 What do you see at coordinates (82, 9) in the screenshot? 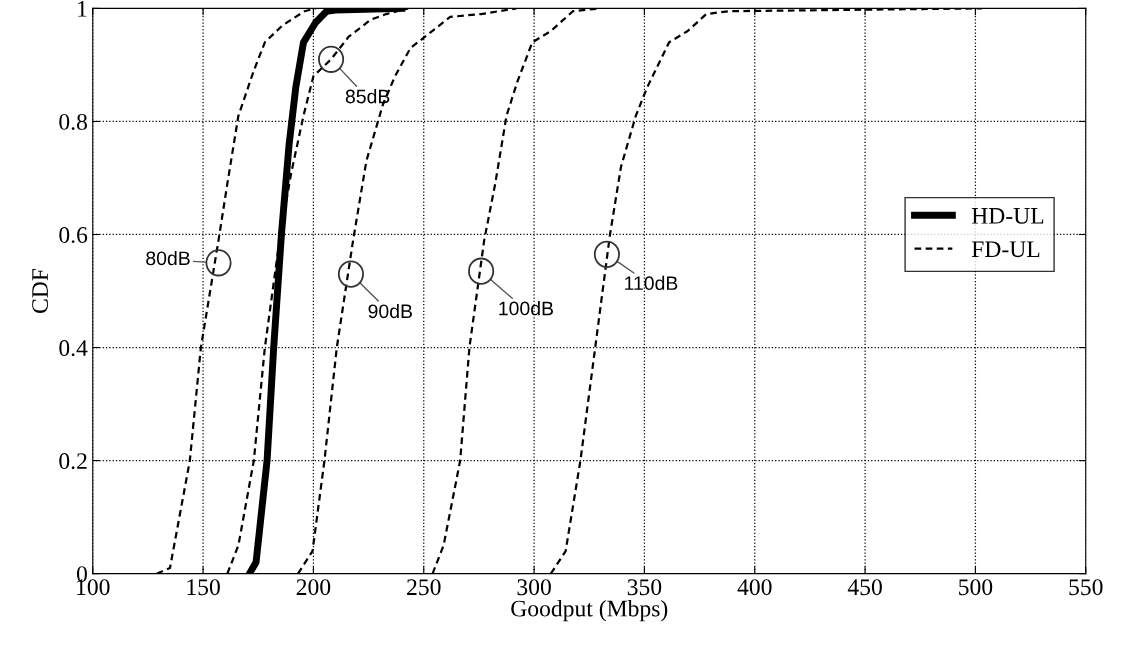
I see `y-tick-label: 1` at bounding box center [82, 9].